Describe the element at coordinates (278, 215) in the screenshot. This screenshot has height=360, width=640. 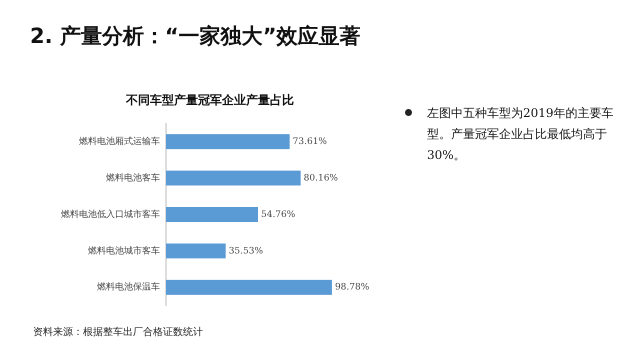
I see `data-label: 54.76%` at that location.